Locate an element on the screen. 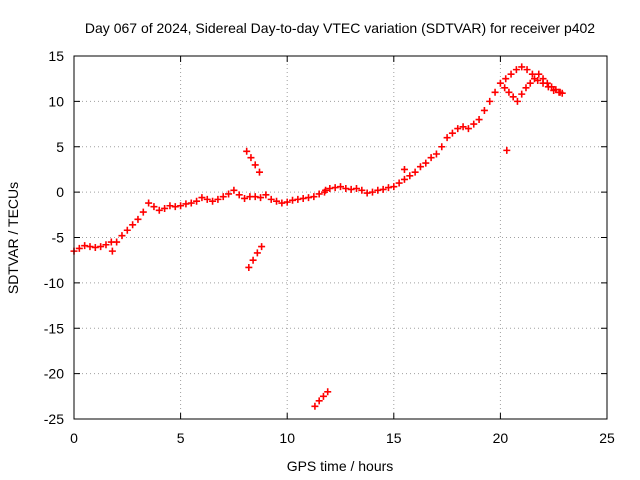  y-tick-label: -10 is located at coordinates (54, 283).